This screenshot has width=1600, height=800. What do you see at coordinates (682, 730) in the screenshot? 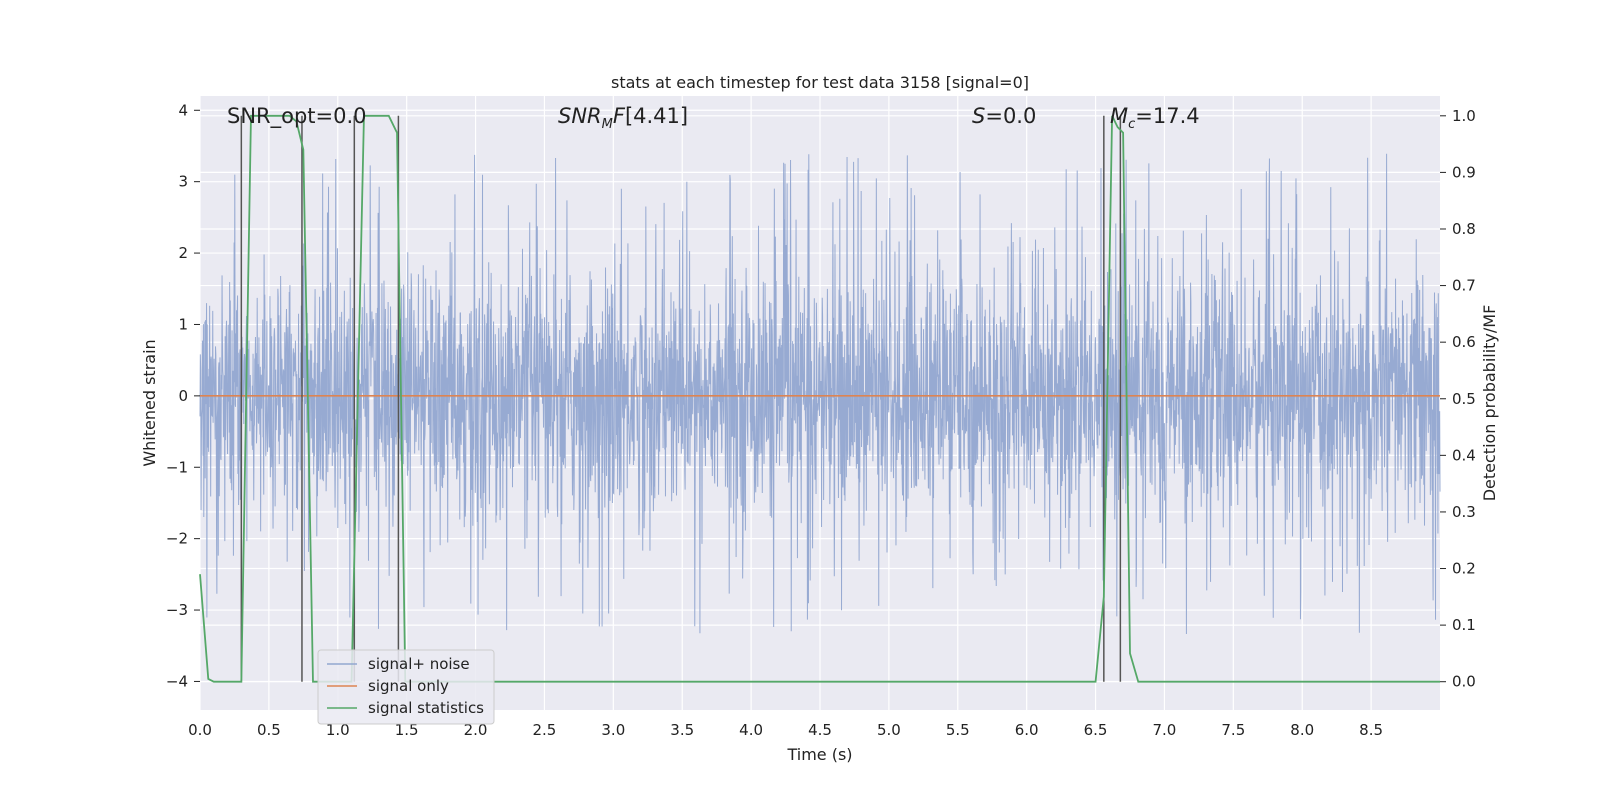
I see `x-tick-label: 3.5` at bounding box center [682, 730].